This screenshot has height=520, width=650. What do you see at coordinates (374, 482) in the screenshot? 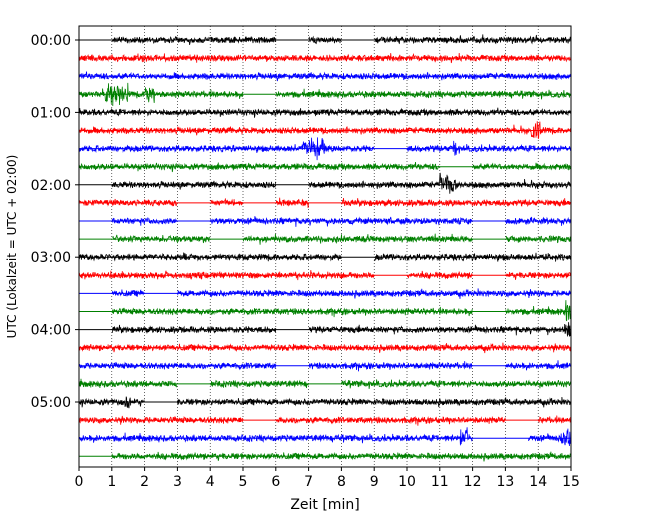
I see `x-tick-label: 9` at bounding box center [374, 482].